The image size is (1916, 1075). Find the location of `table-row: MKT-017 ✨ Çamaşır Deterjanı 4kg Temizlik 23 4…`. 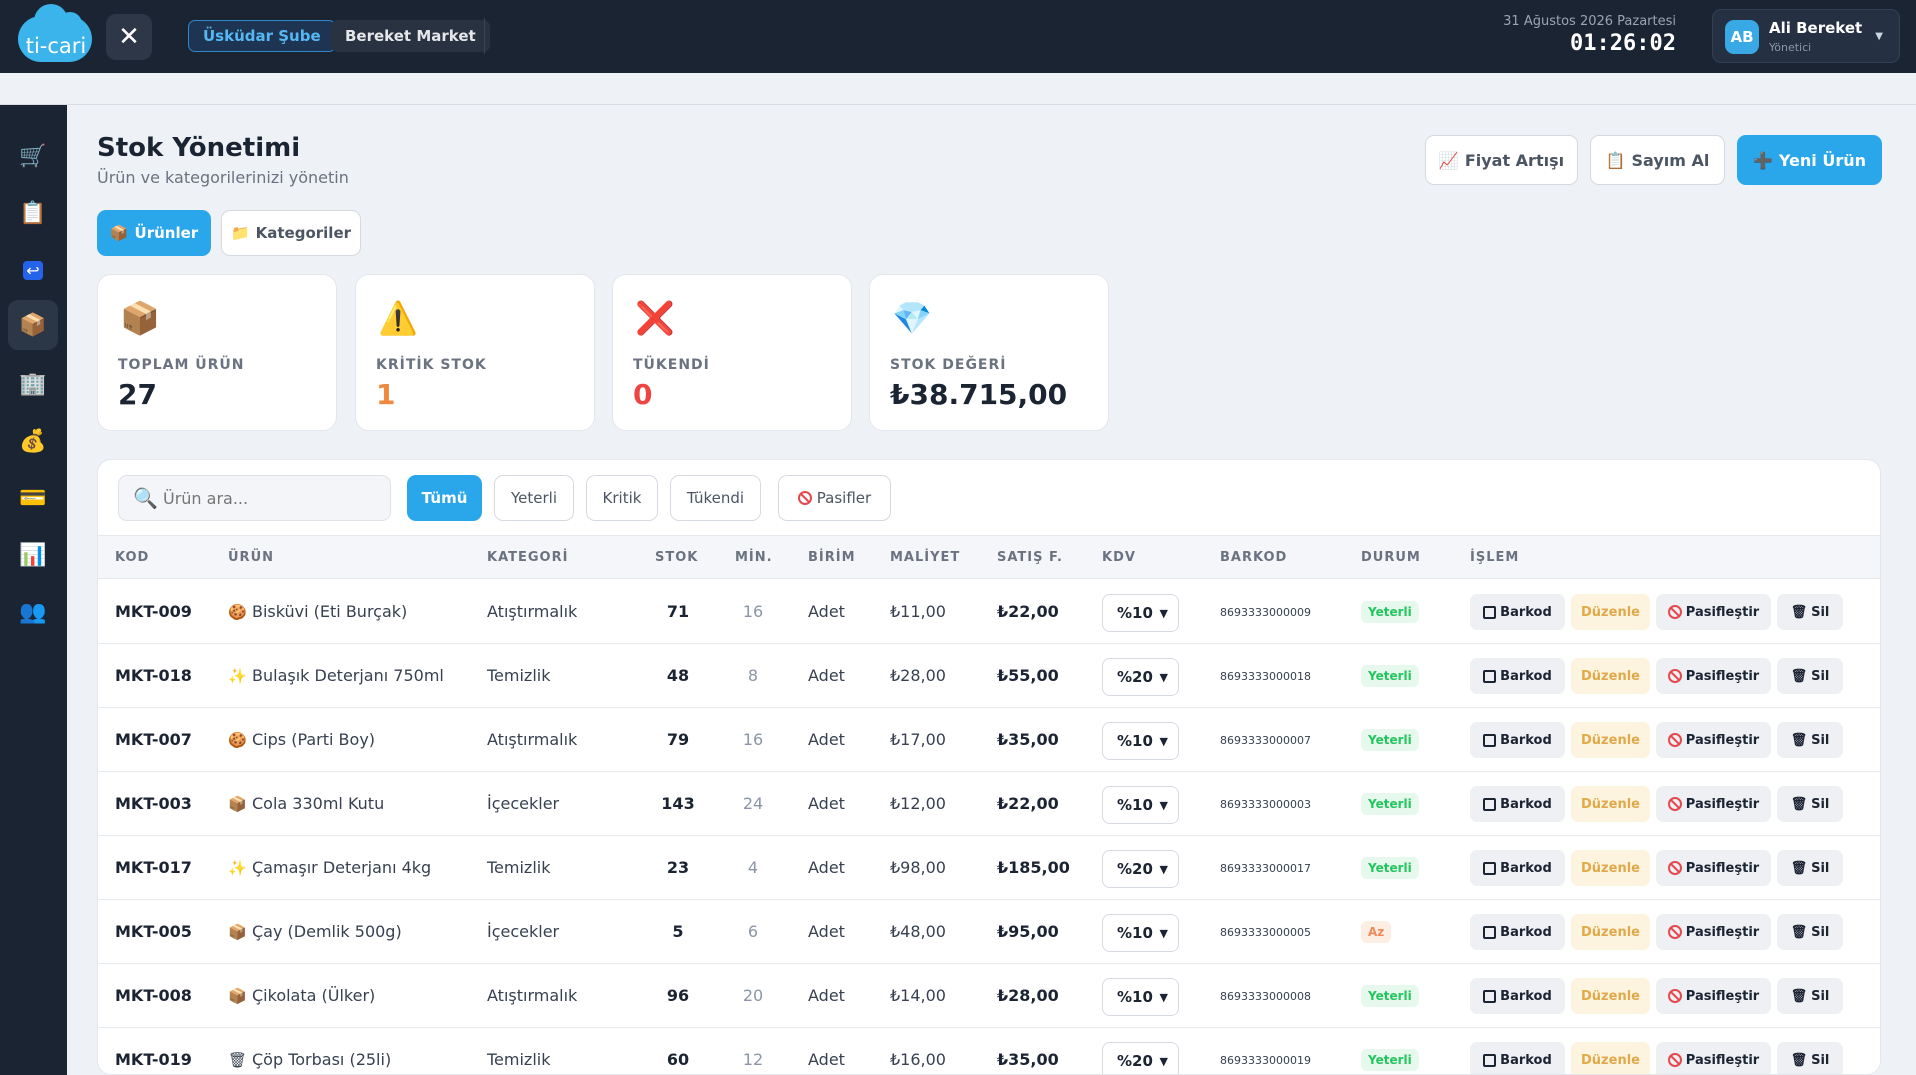

table-row: MKT-017 ✨ Çamaşır Deterjanı 4kg Temizlik 23 4… is located at coordinates (989, 868).